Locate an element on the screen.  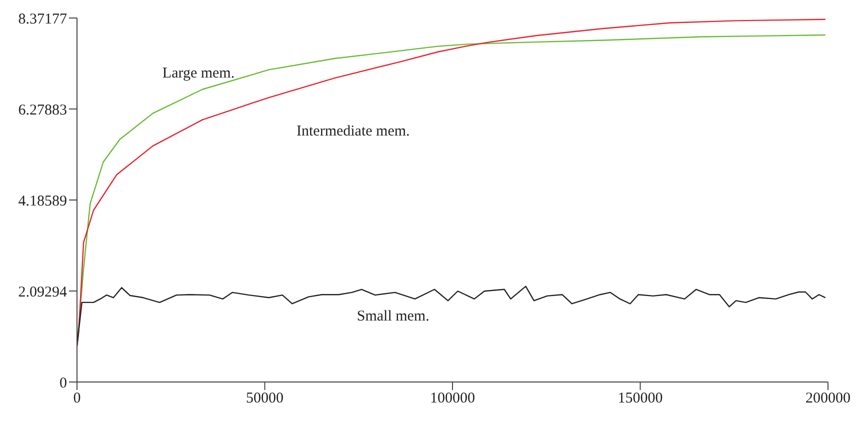
y-tick-label: 2.09294 is located at coordinates (43, 292).